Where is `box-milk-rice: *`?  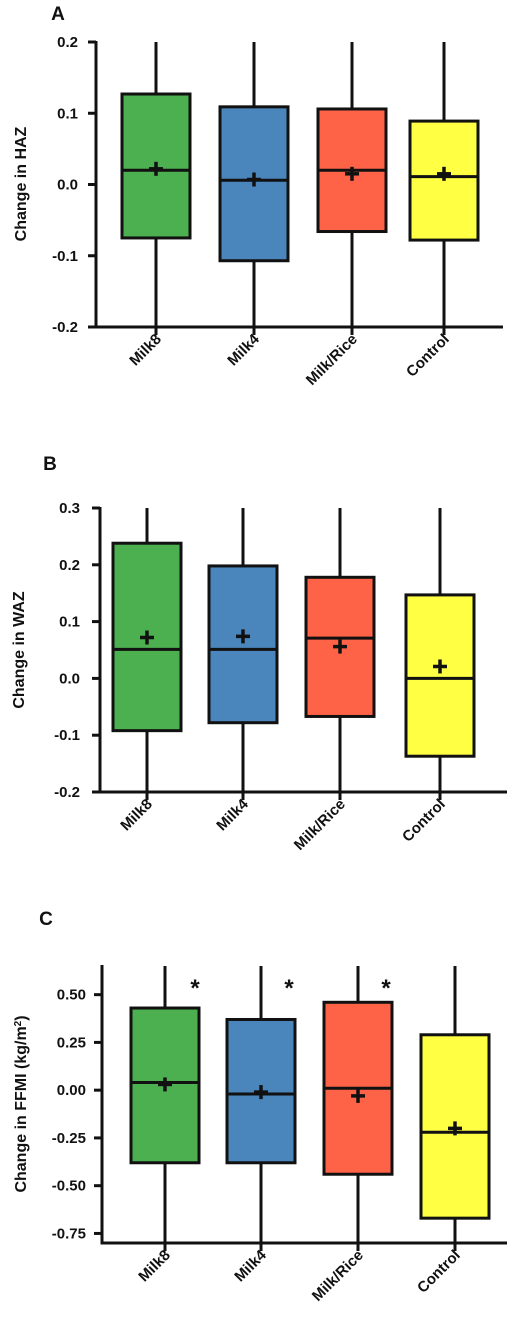 box-milk-rice: * is located at coordinates (358, 1104).